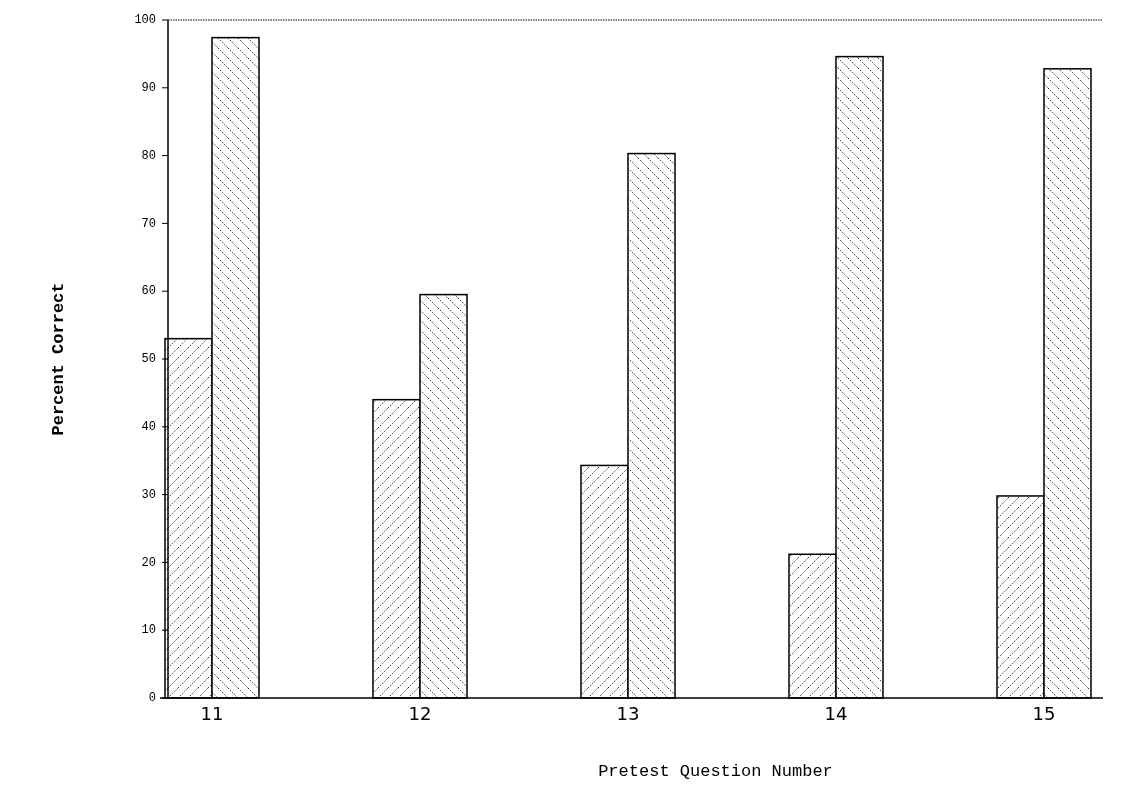  I want to click on y-tick-label: 10, so click(148, 630).